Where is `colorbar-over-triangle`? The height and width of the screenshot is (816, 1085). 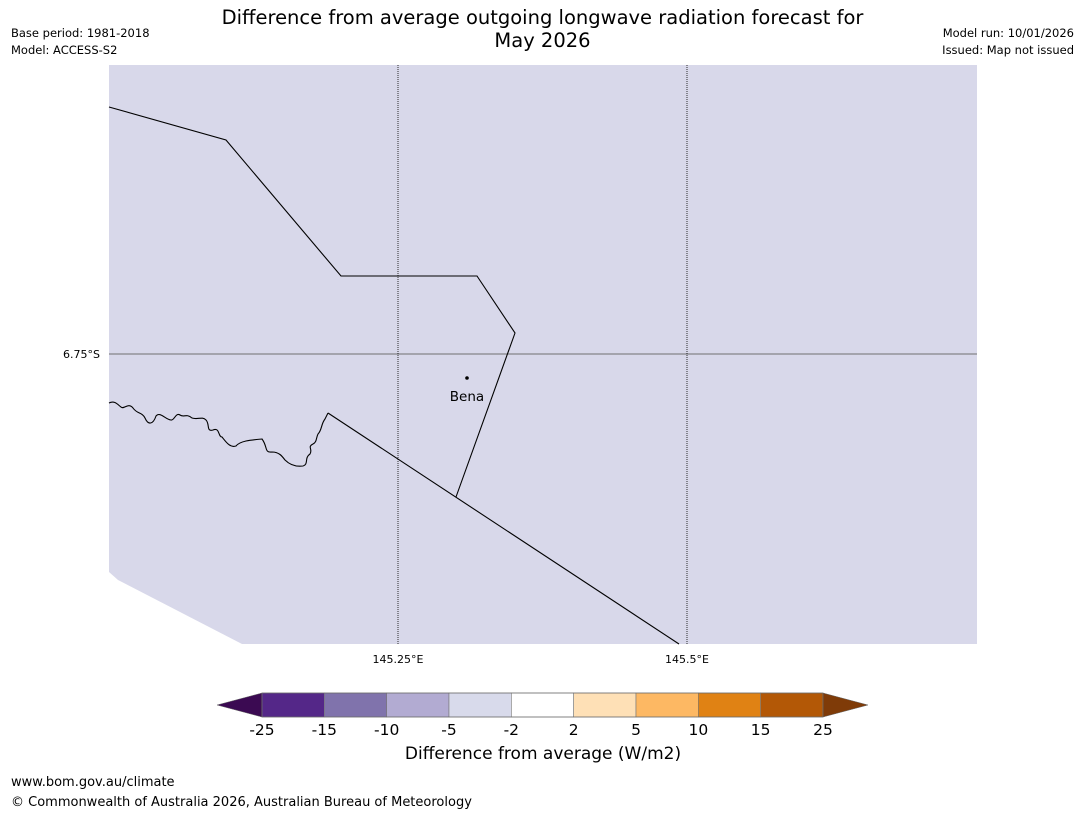
colorbar-over-triangle is located at coordinates (845, 705).